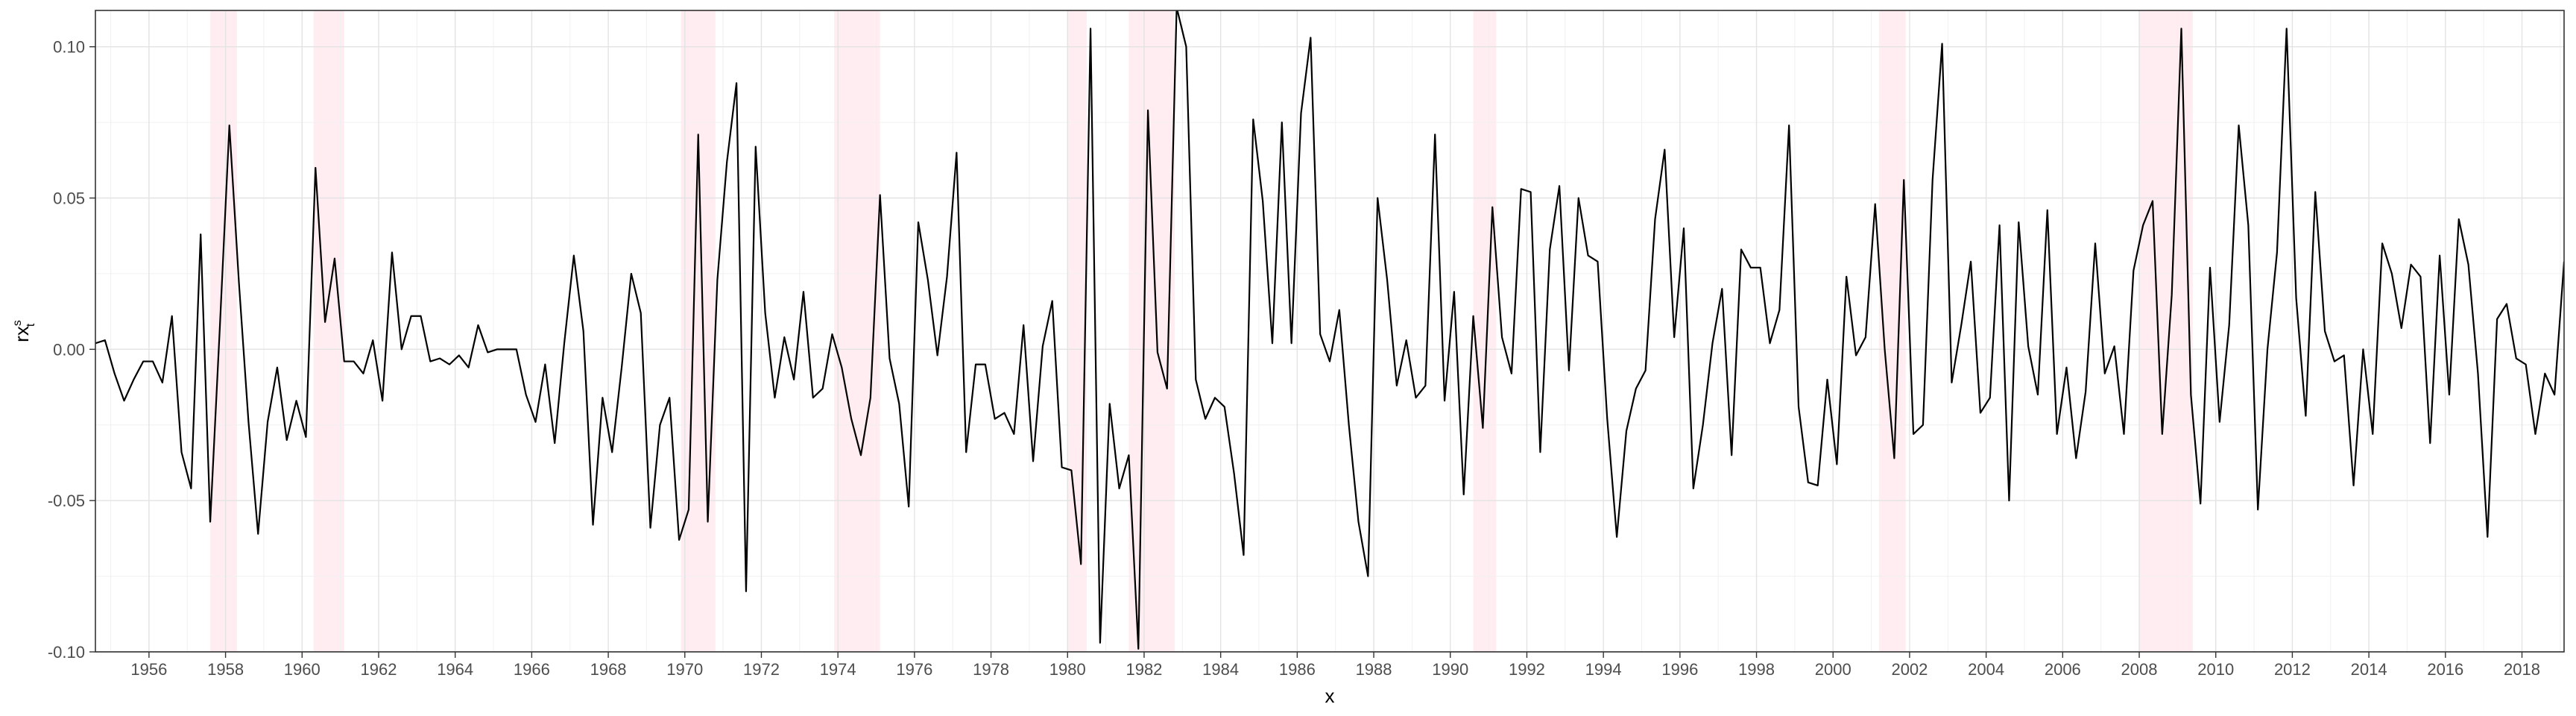 The height and width of the screenshot is (716, 2576). What do you see at coordinates (455, 669) in the screenshot?
I see `x-tick-label: 1964` at bounding box center [455, 669].